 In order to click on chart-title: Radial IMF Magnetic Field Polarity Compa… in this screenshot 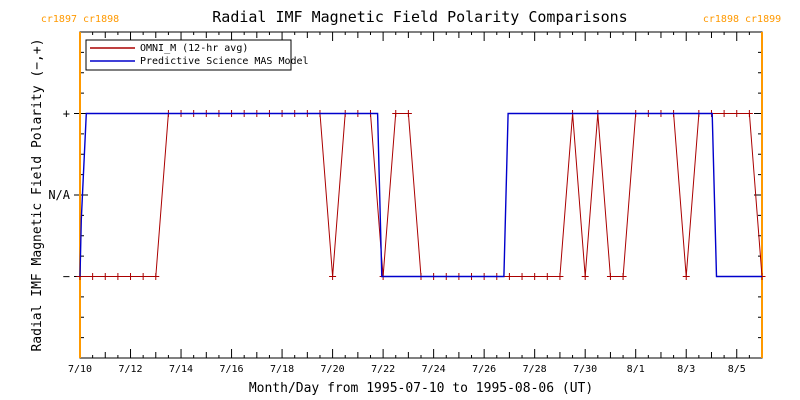, I will do `click(419, 17)`.